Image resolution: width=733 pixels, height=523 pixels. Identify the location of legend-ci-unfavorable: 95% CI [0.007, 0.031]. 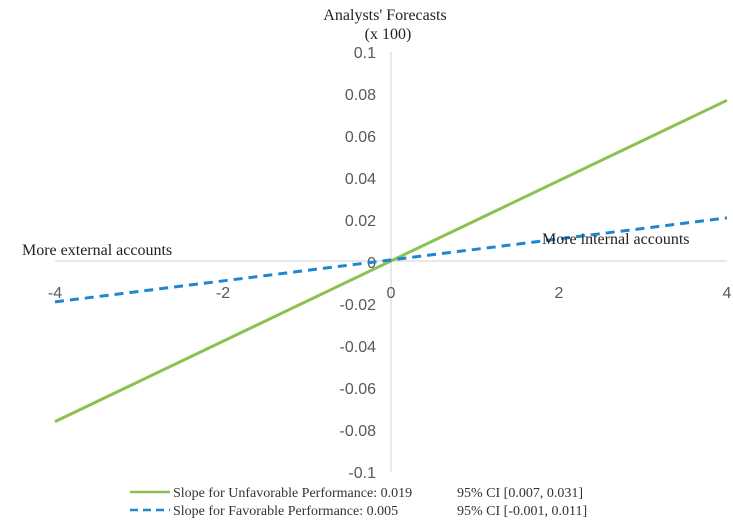
(520, 493).